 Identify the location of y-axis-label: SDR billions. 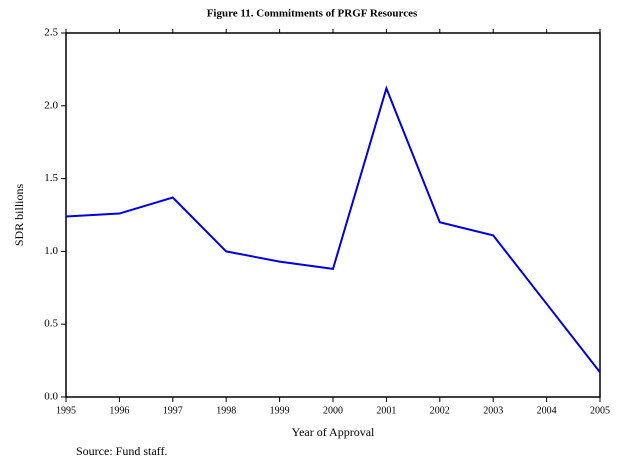
(19, 215).